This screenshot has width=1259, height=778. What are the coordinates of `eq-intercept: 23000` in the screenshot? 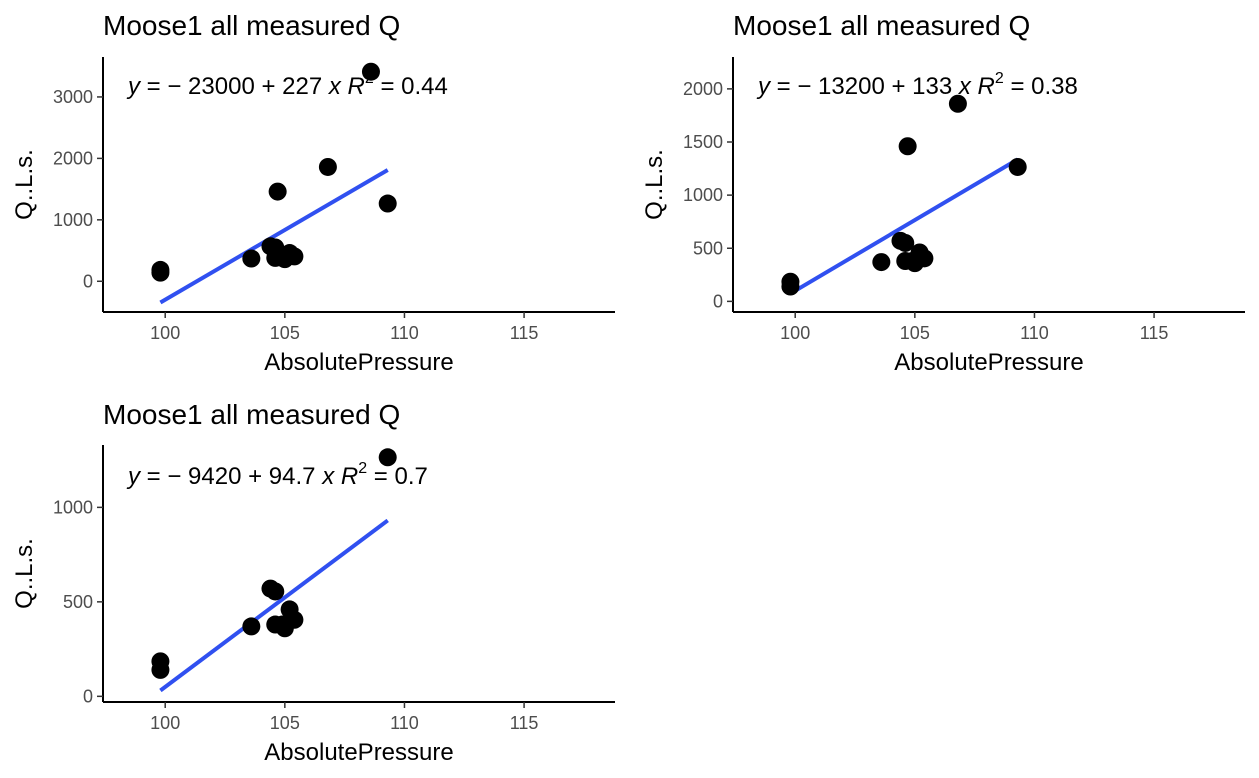 It's located at (221, 86).